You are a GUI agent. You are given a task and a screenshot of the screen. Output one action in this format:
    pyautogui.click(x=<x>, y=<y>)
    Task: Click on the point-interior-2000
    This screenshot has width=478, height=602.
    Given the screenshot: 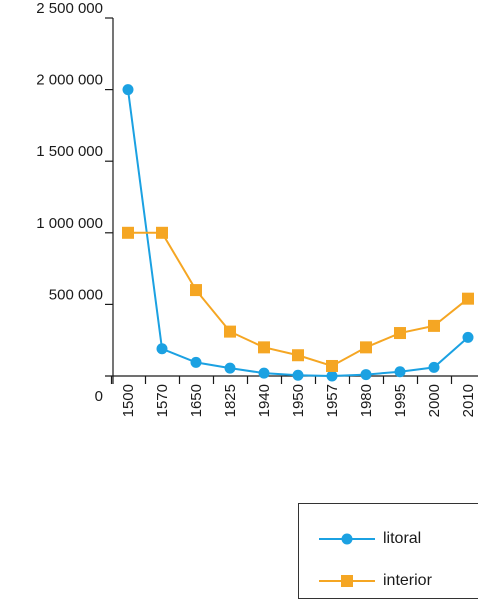 What is the action you would take?
    pyautogui.click(x=434, y=325)
    